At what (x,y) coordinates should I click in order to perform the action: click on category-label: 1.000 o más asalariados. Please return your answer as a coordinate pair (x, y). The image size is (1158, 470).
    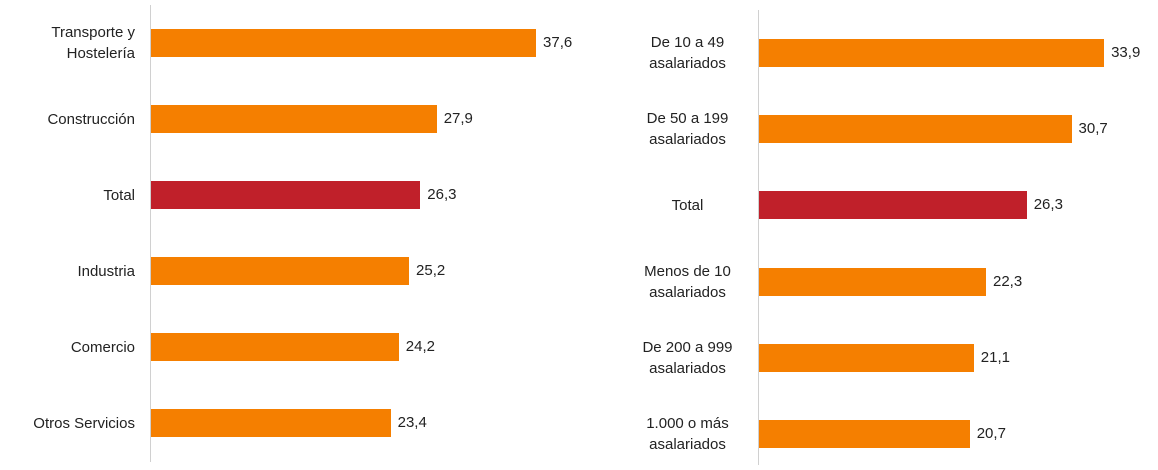
    Looking at the image, I should click on (687, 434).